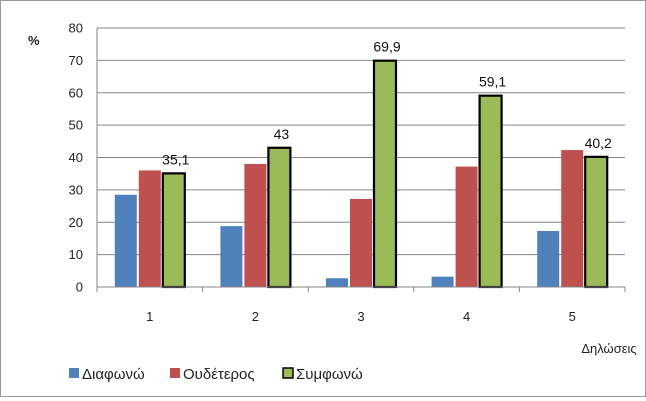 The height and width of the screenshot is (401, 646). What do you see at coordinates (76, 60) in the screenshot?
I see `y-tick-label: 70` at bounding box center [76, 60].